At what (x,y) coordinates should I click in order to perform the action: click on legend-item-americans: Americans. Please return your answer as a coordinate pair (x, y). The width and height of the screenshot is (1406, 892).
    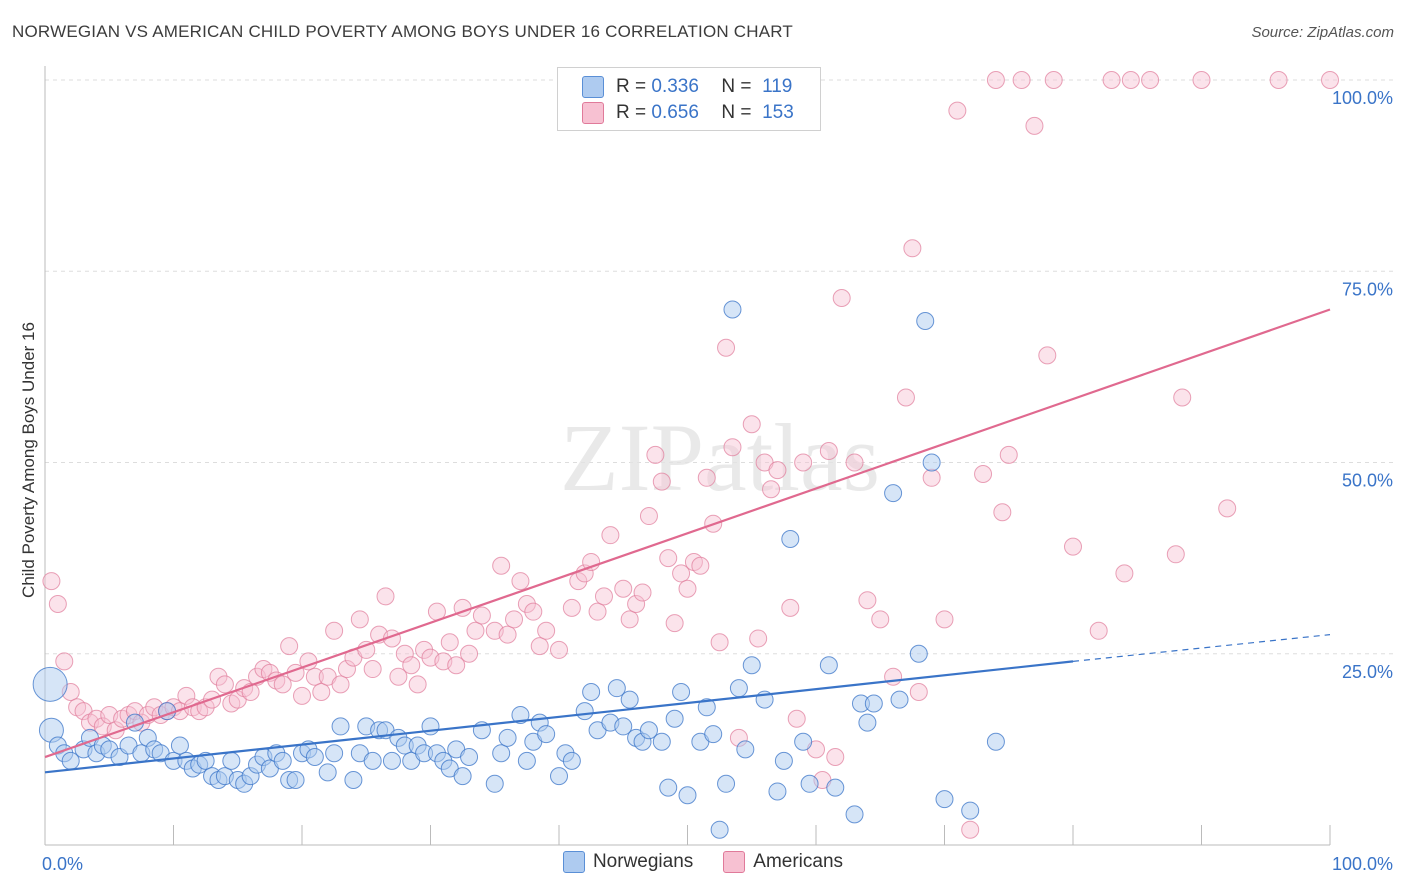
    Looking at the image, I should click on (783, 862).